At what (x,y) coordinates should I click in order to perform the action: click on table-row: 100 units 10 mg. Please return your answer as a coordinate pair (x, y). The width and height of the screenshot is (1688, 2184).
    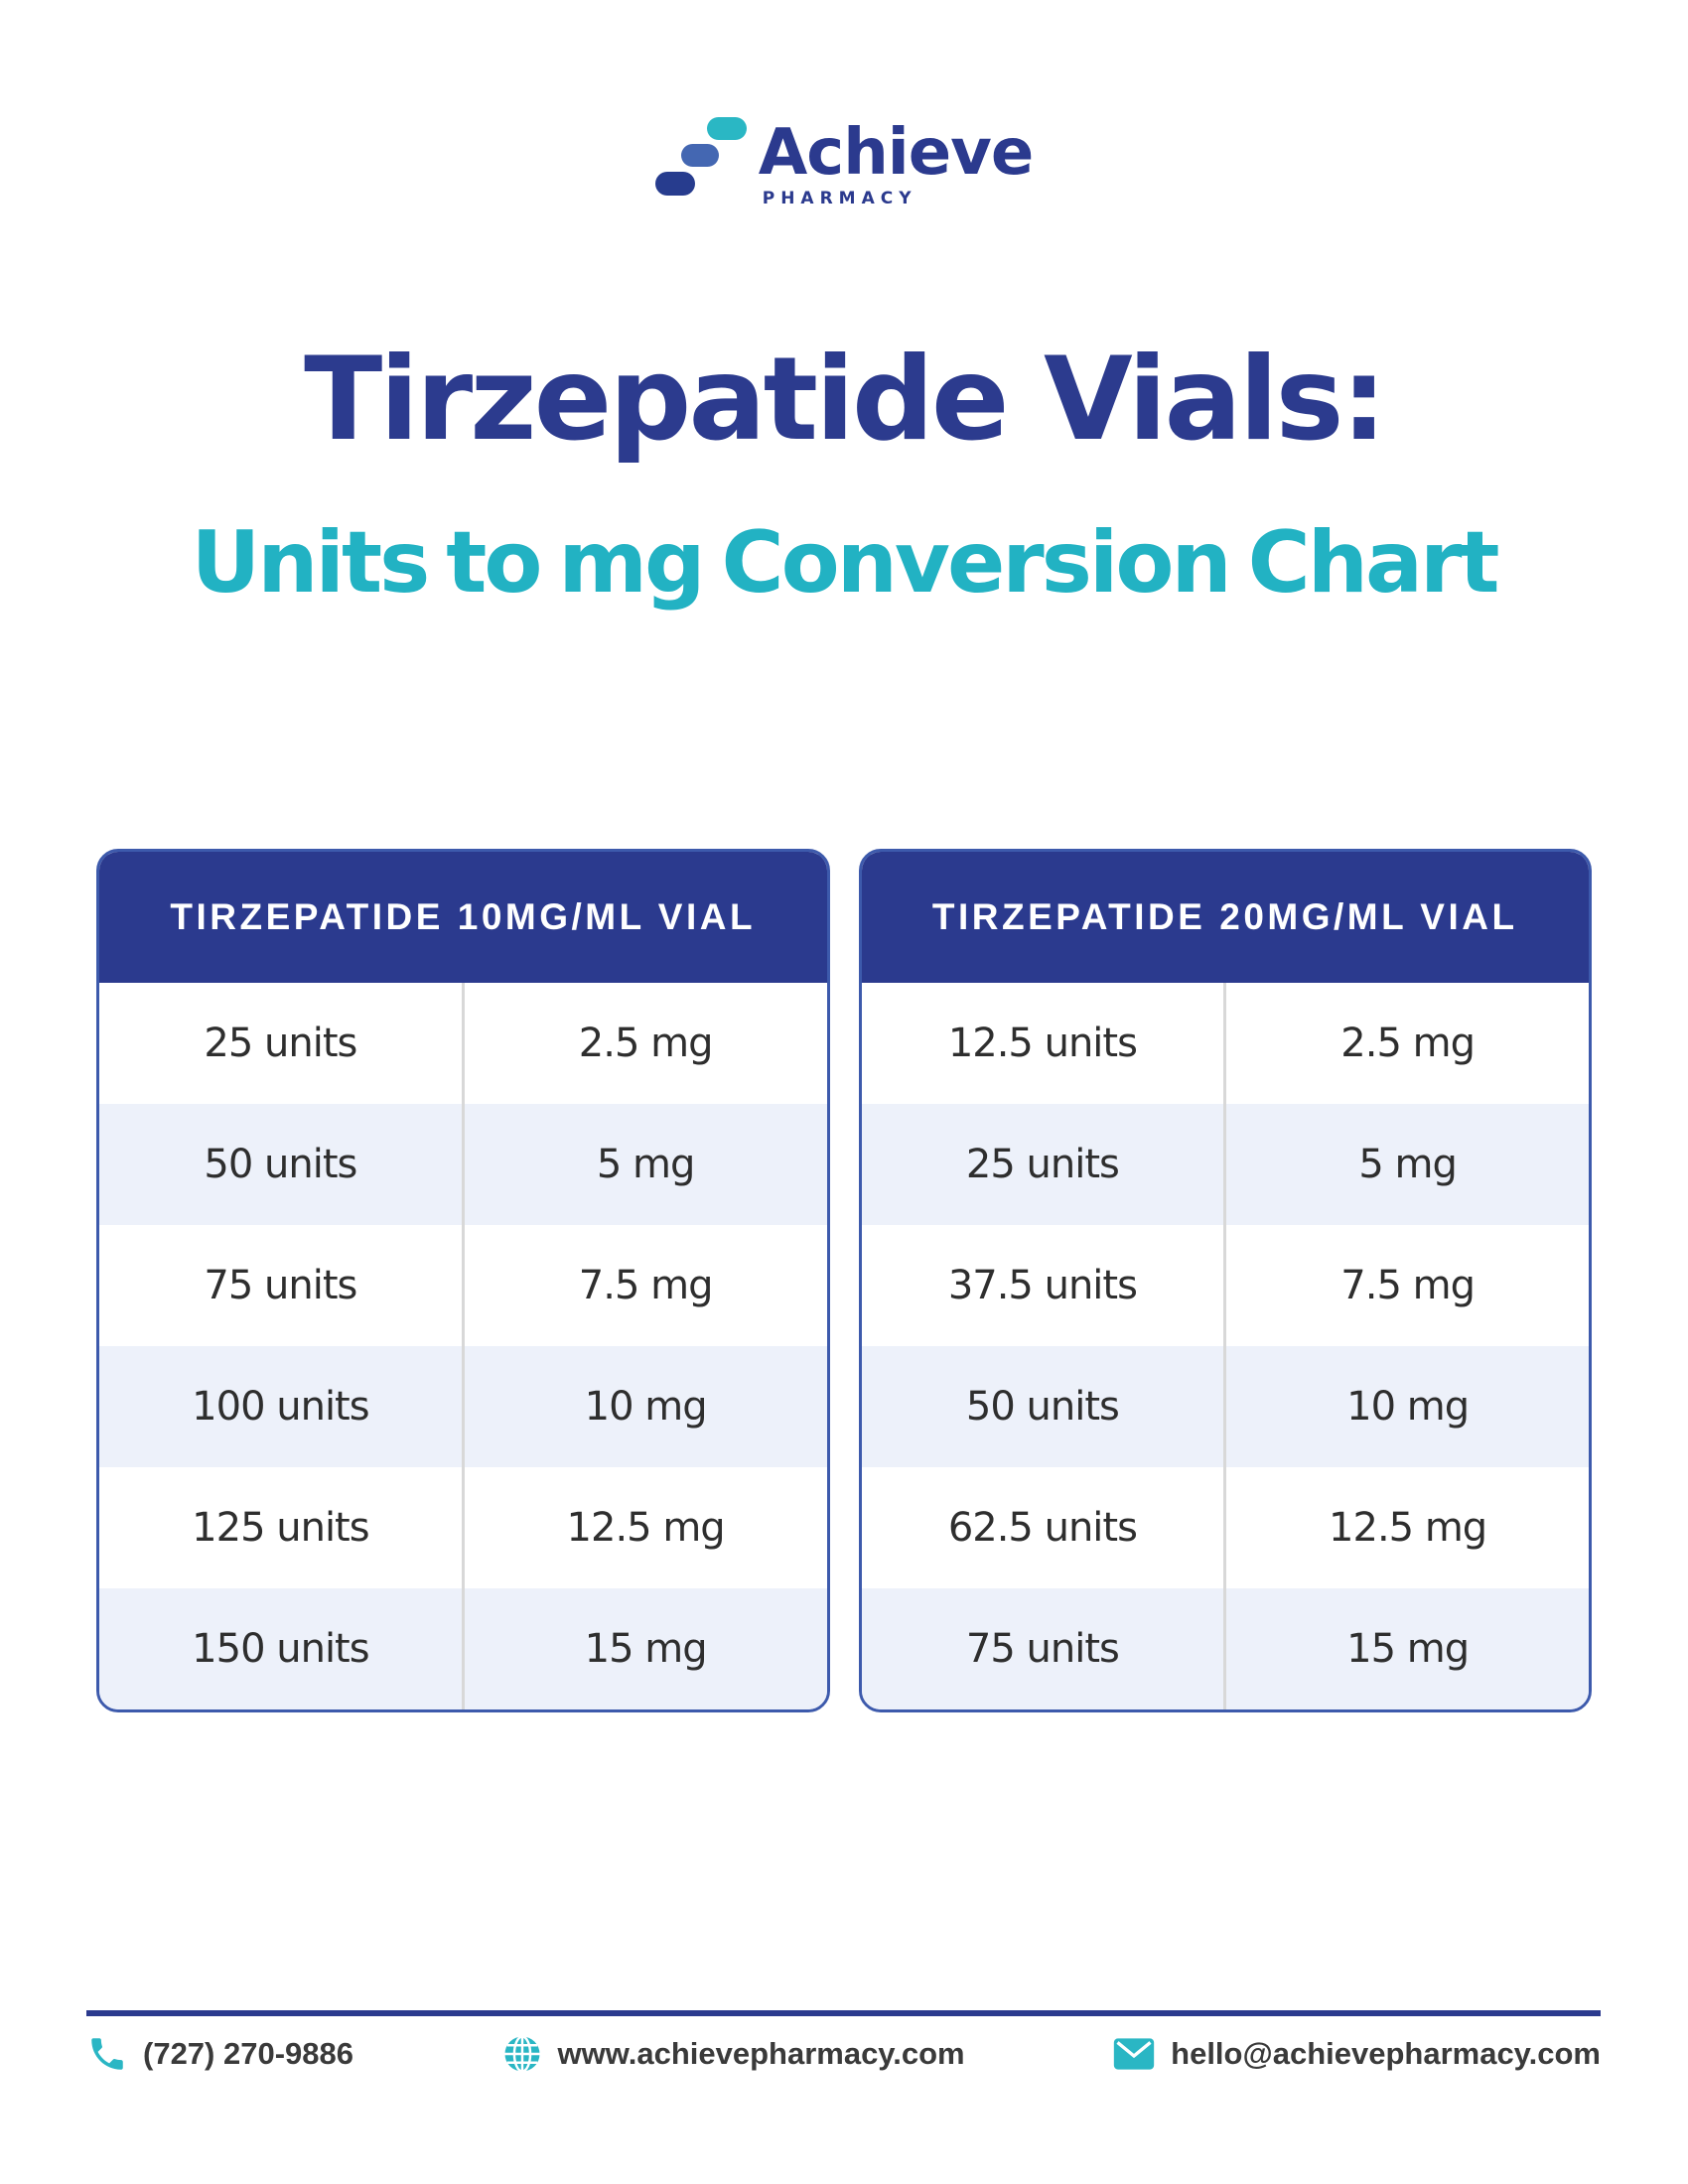
    Looking at the image, I should click on (463, 1406).